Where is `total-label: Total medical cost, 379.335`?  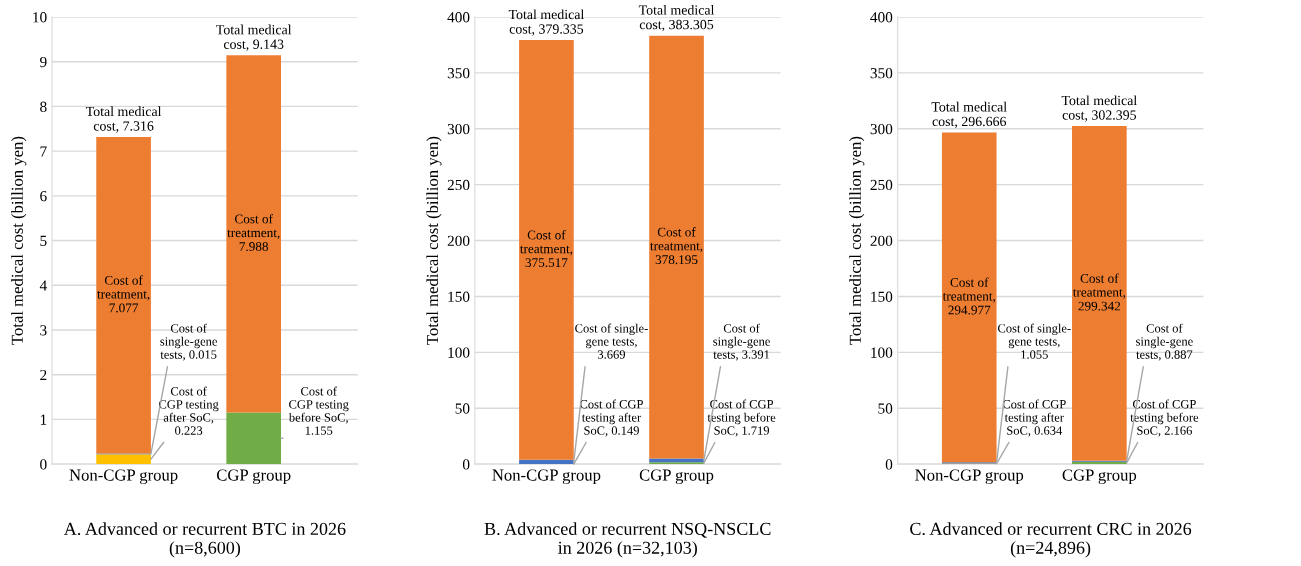 total-label: Total medical cost, 379.335 is located at coordinates (546, 22).